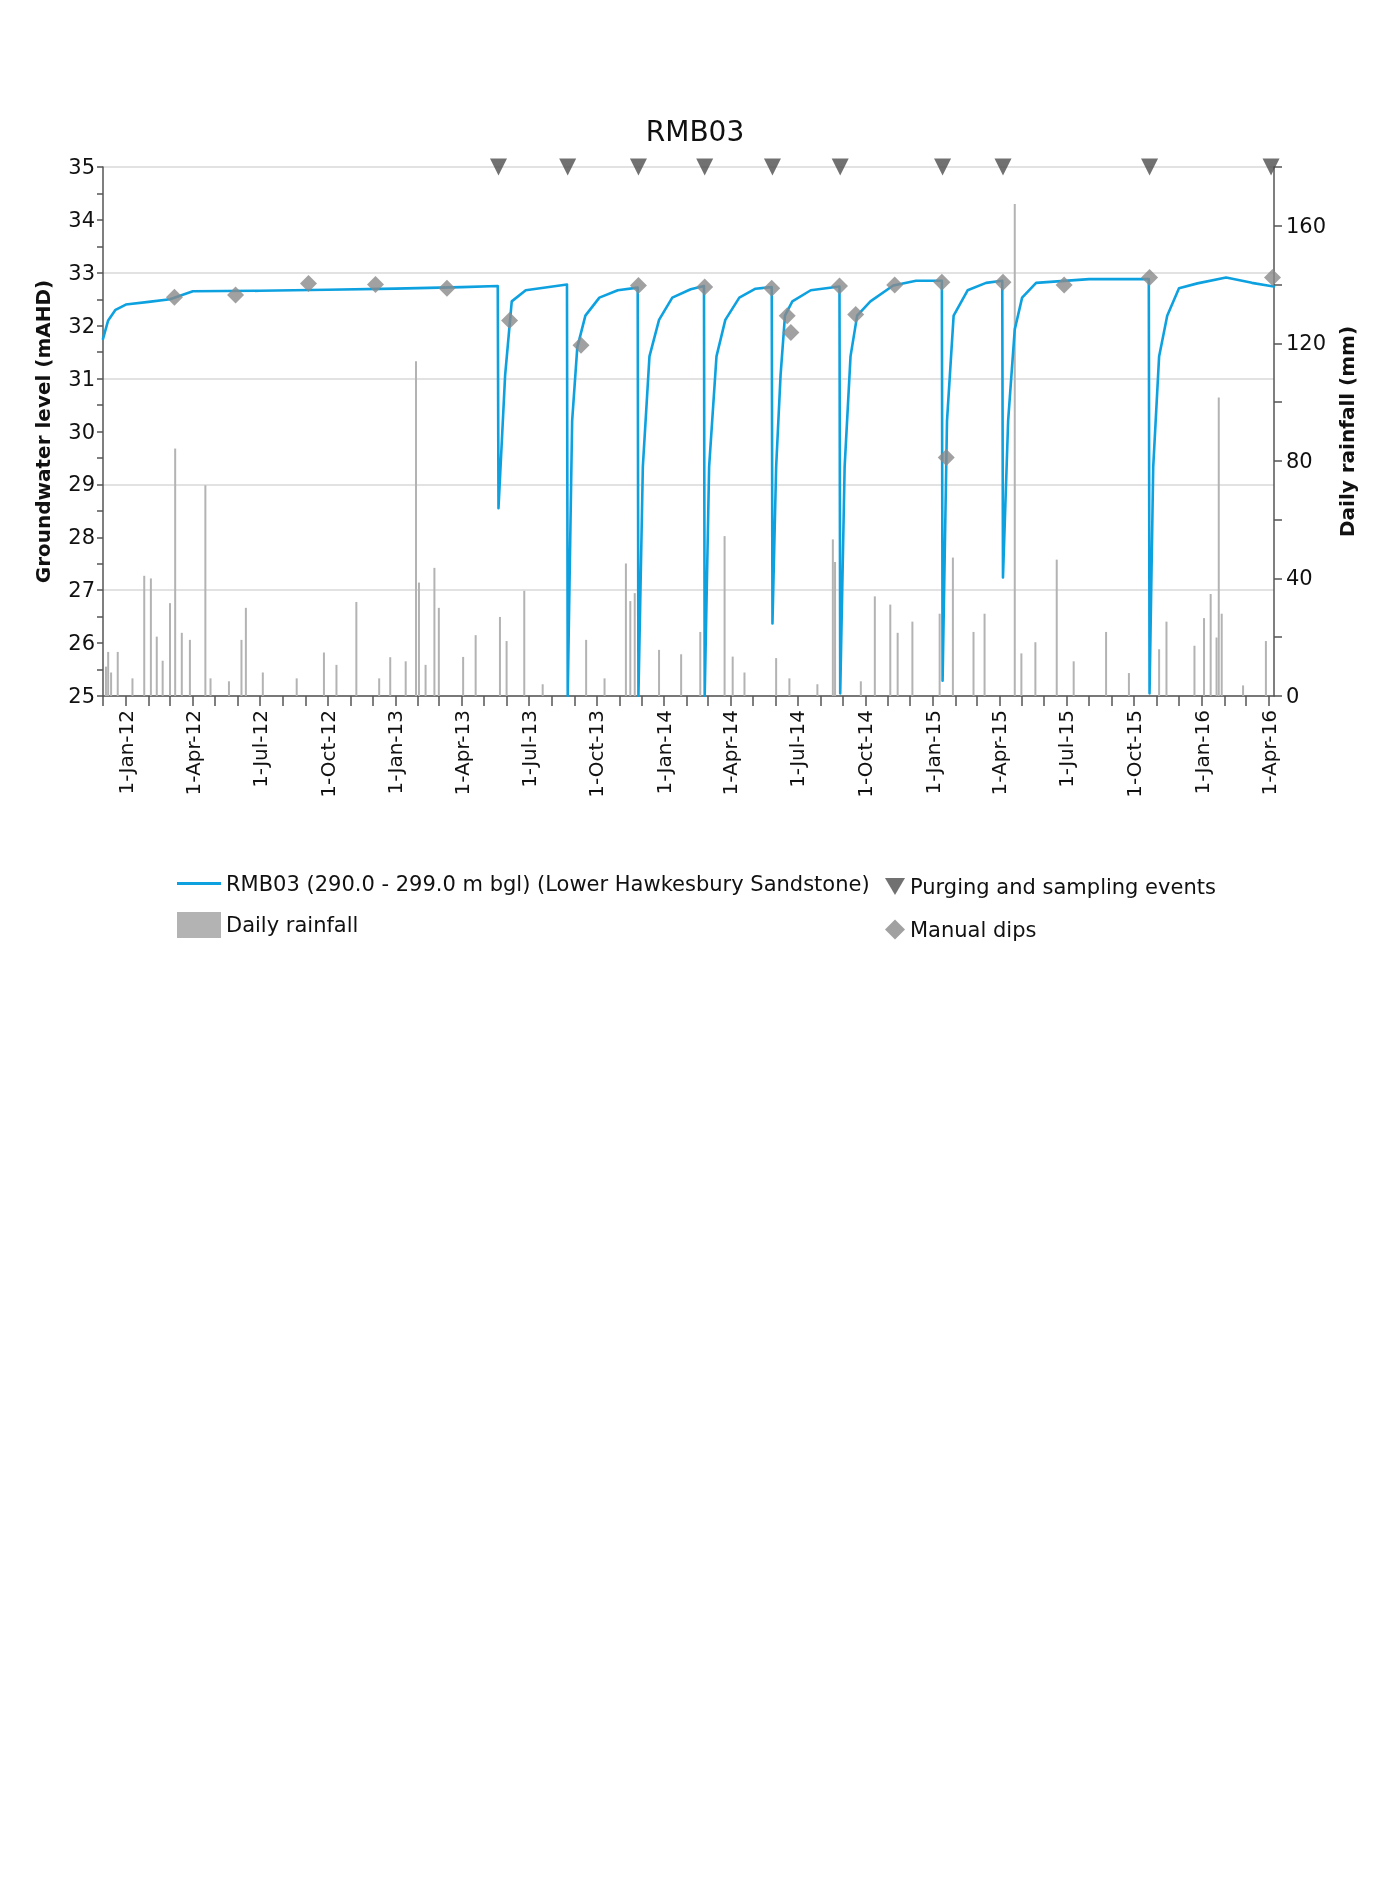 The height and width of the screenshot is (1897, 1381). I want to click on legend-label: Purging and sampling events, so click(1063, 886).